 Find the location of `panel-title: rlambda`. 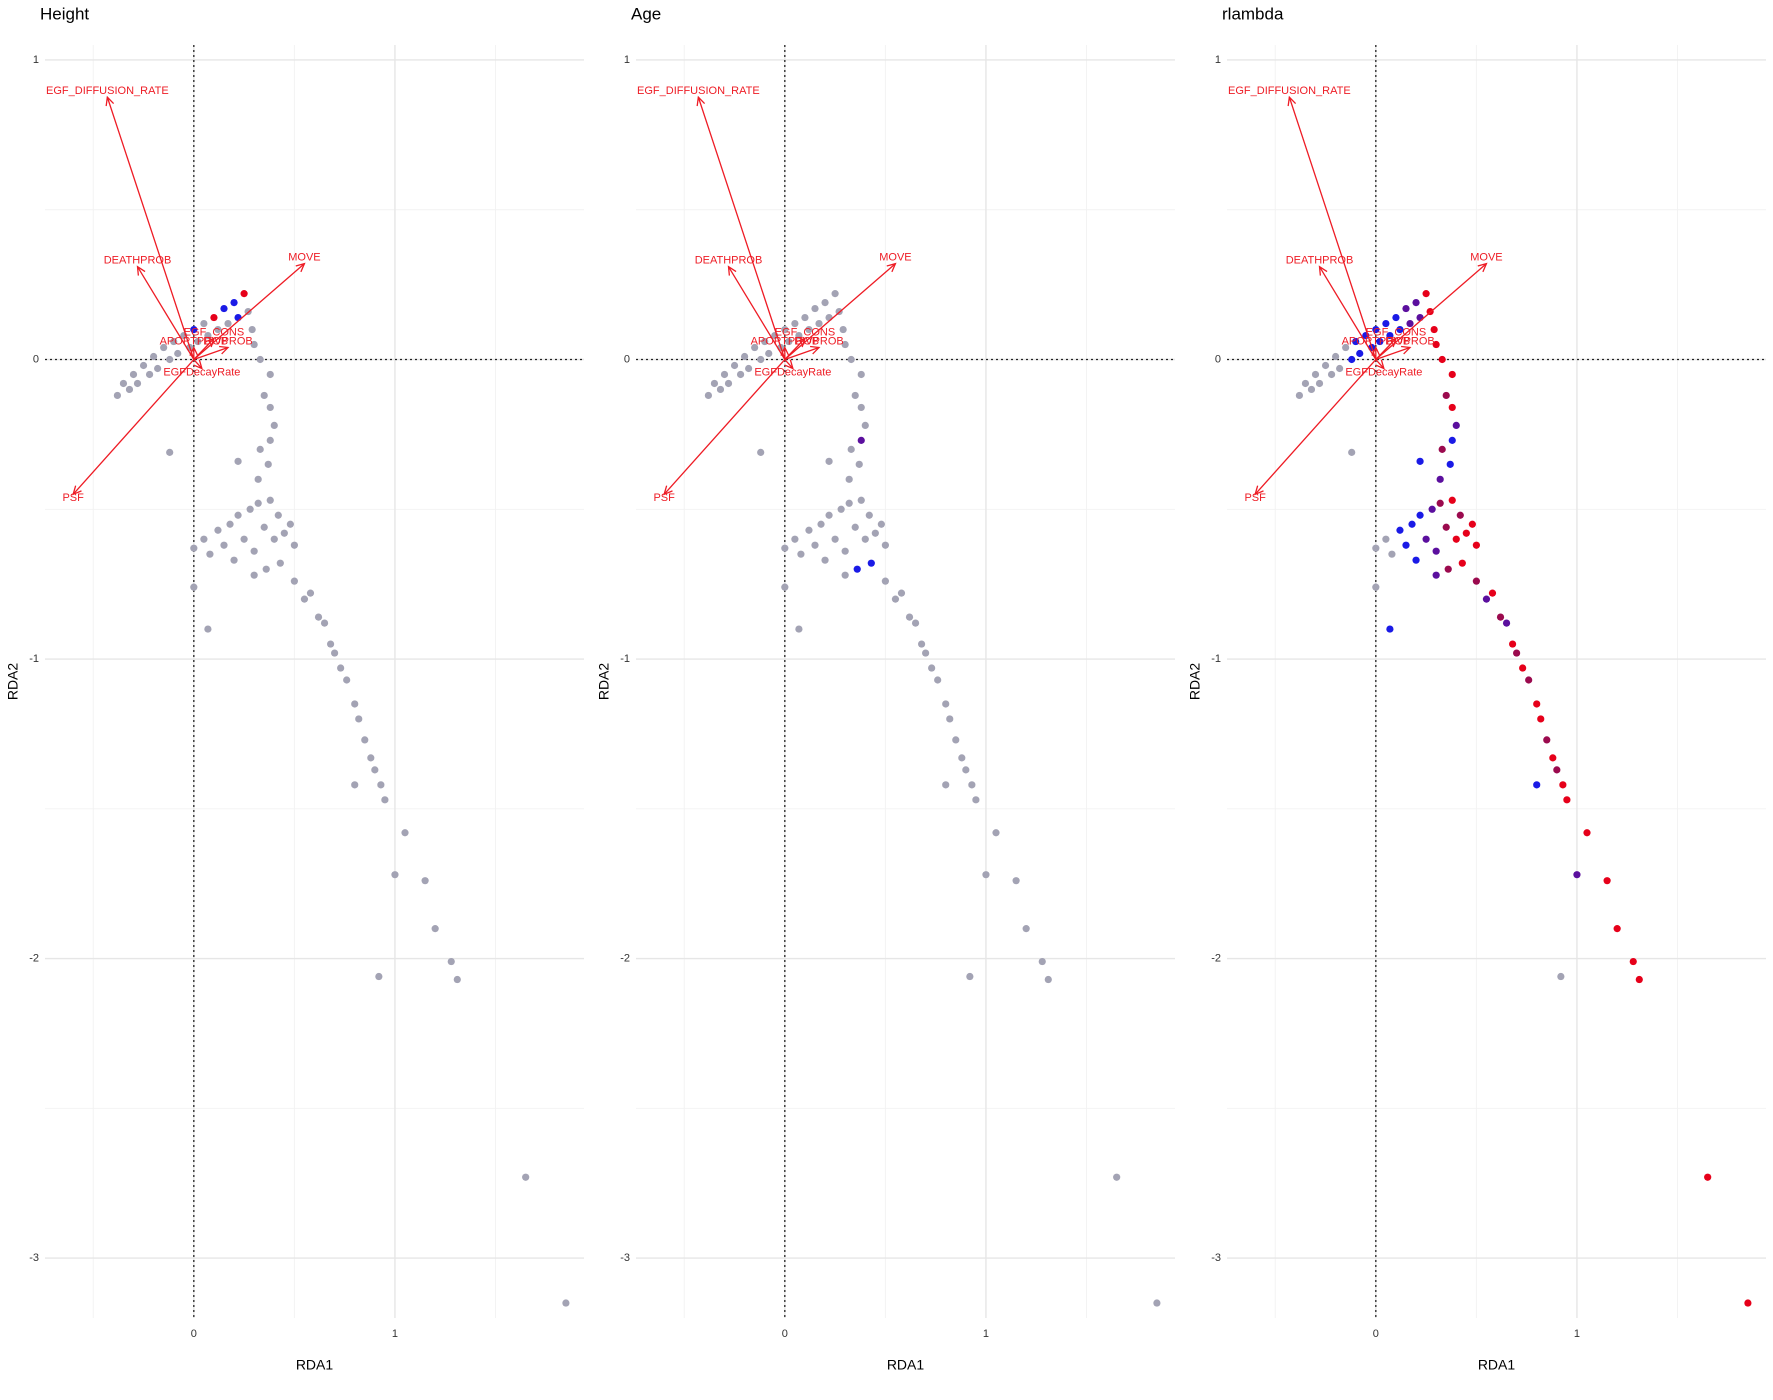

panel-title: rlambda is located at coordinates (1253, 13).